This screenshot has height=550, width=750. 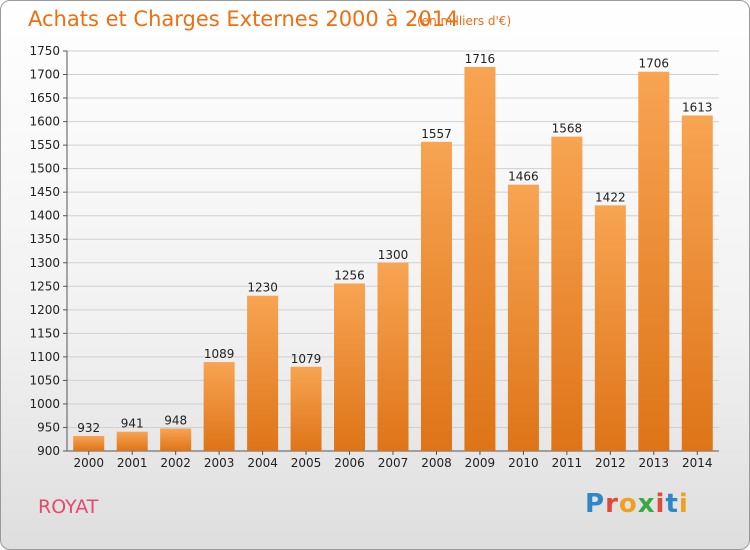 What do you see at coordinates (132, 424) in the screenshot?
I see `bar-value-label: 941` at bounding box center [132, 424].